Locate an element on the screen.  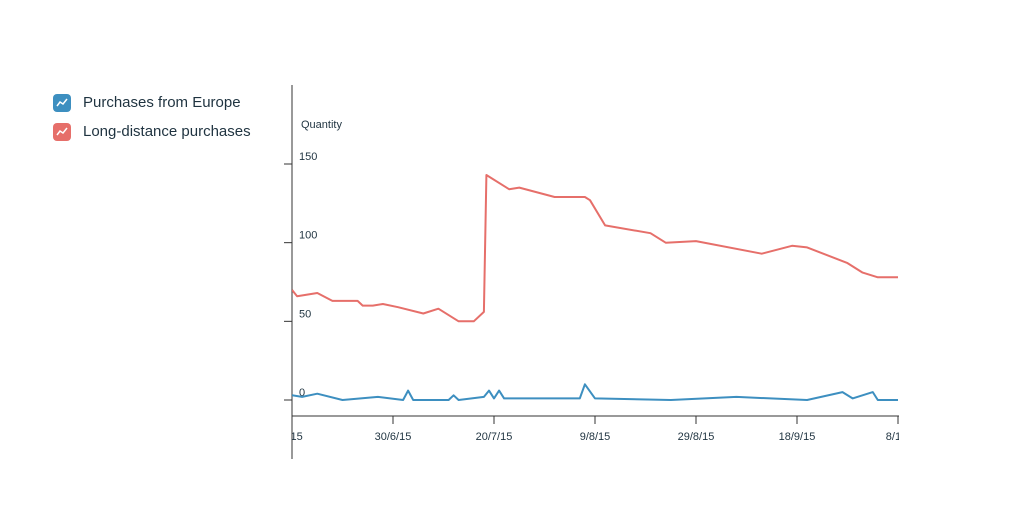
y-axis-title: Quantity is located at coordinates (321, 125).